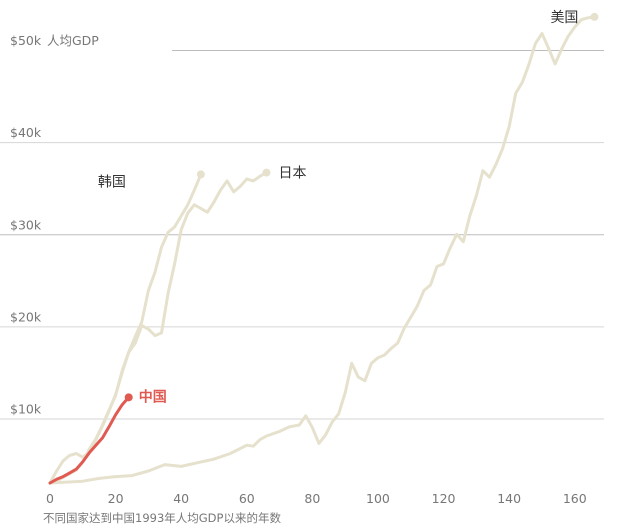  I want to click on y-tick-label: $30k, so click(26, 224).